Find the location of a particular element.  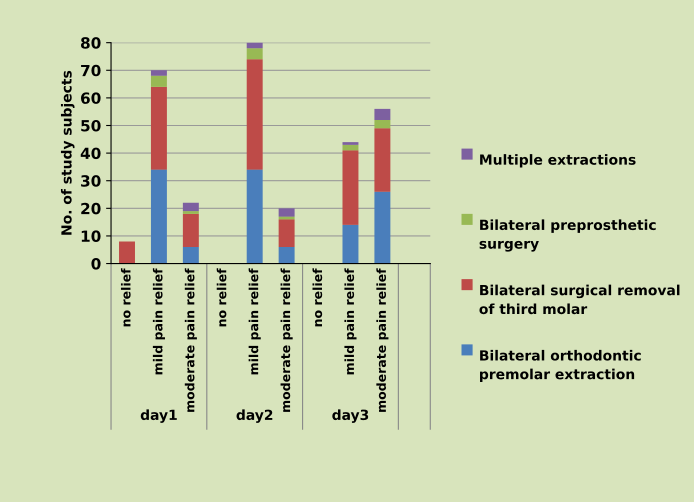

legend-label: Multiple extractions is located at coordinates (558, 161).